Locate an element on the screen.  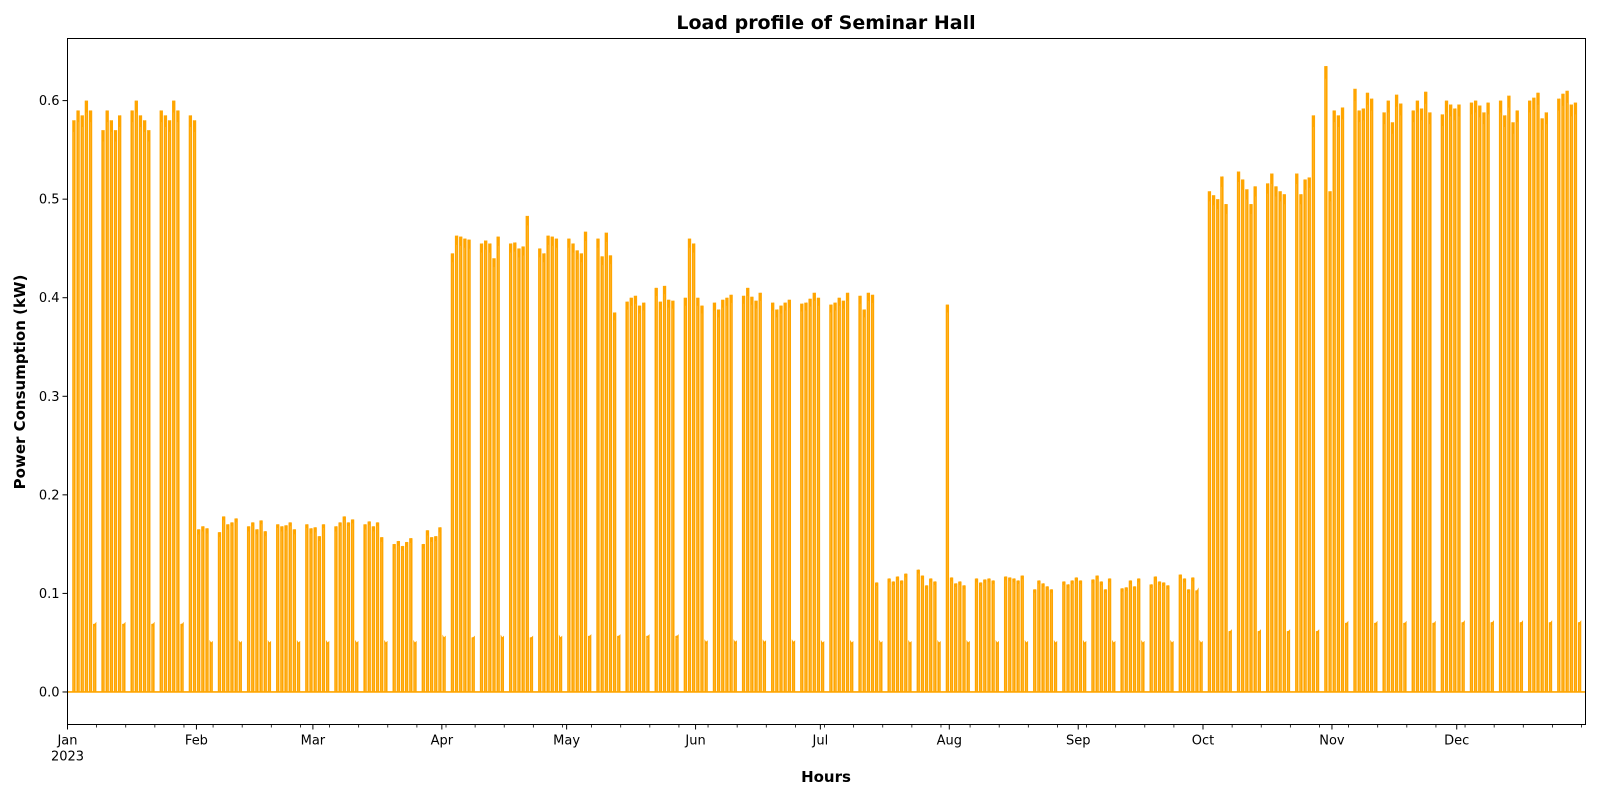
y-axis-title: Power Consumption (kW) is located at coordinates (20, 382).